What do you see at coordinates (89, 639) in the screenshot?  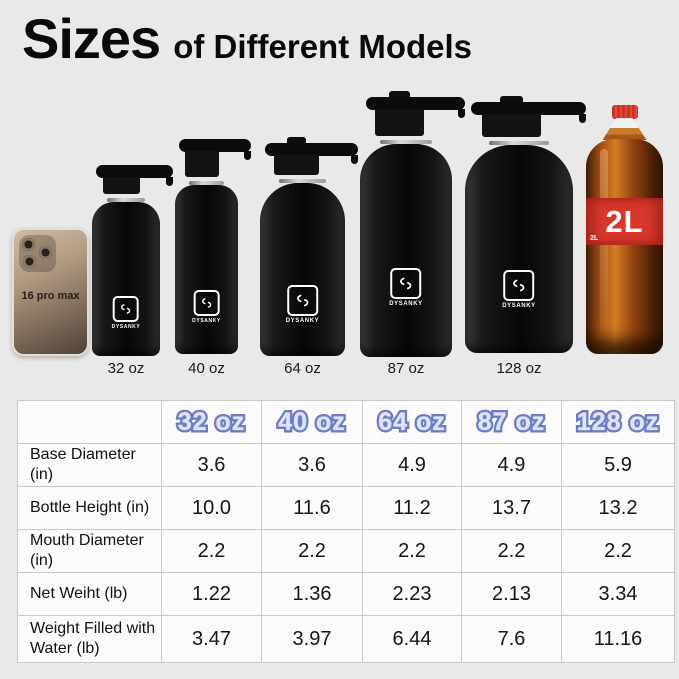 I see `row-label: Weight Filled with Water (lb)` at bounding box center [89, 639].